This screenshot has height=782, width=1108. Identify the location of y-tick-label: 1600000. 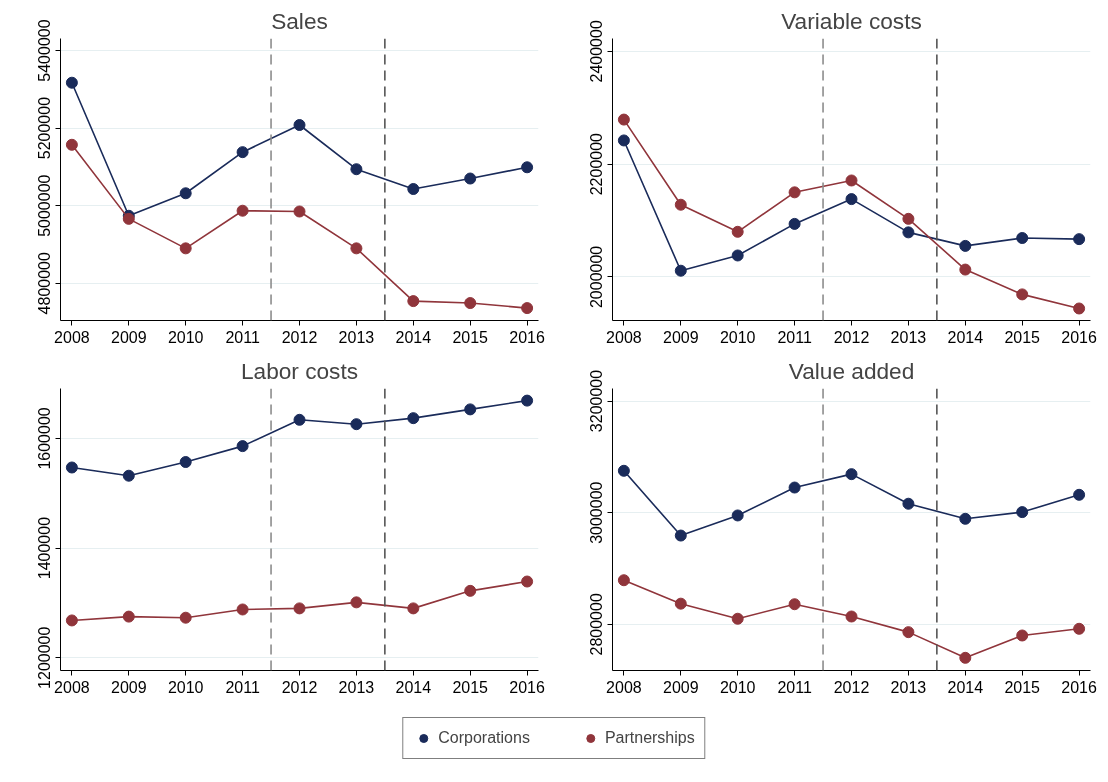
(45, 438).